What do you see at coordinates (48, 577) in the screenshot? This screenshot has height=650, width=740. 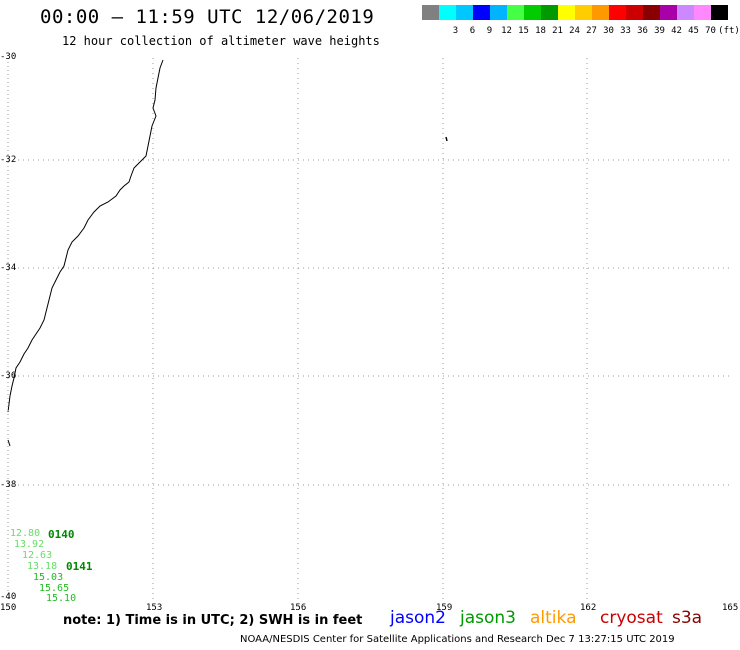 I see `wave-height-observation: 15.03` at bounding box center [48, 577].